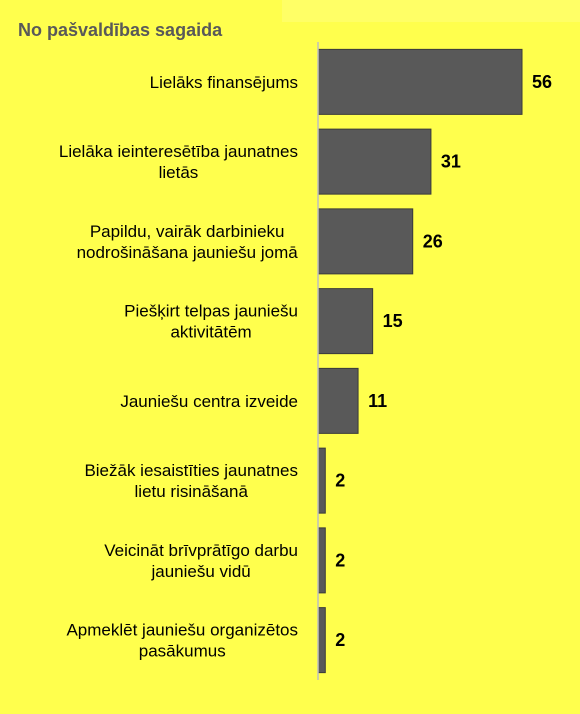 The height and width of the screenshot is (714, 580). I want to click on value-label-8: 2, so click(340, 640).